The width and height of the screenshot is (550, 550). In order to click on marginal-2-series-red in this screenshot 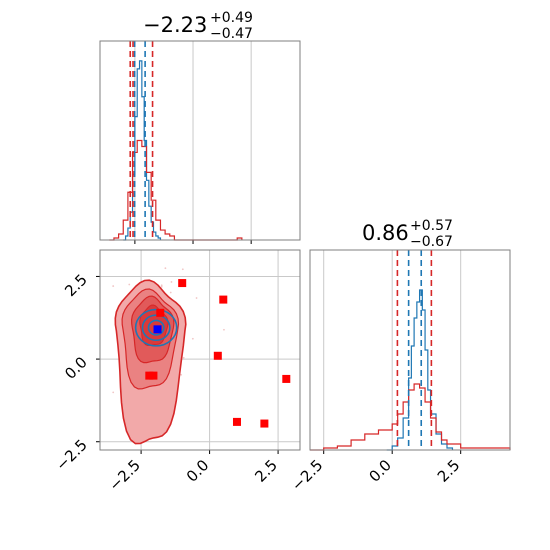, I will do `click(410, 417)`.